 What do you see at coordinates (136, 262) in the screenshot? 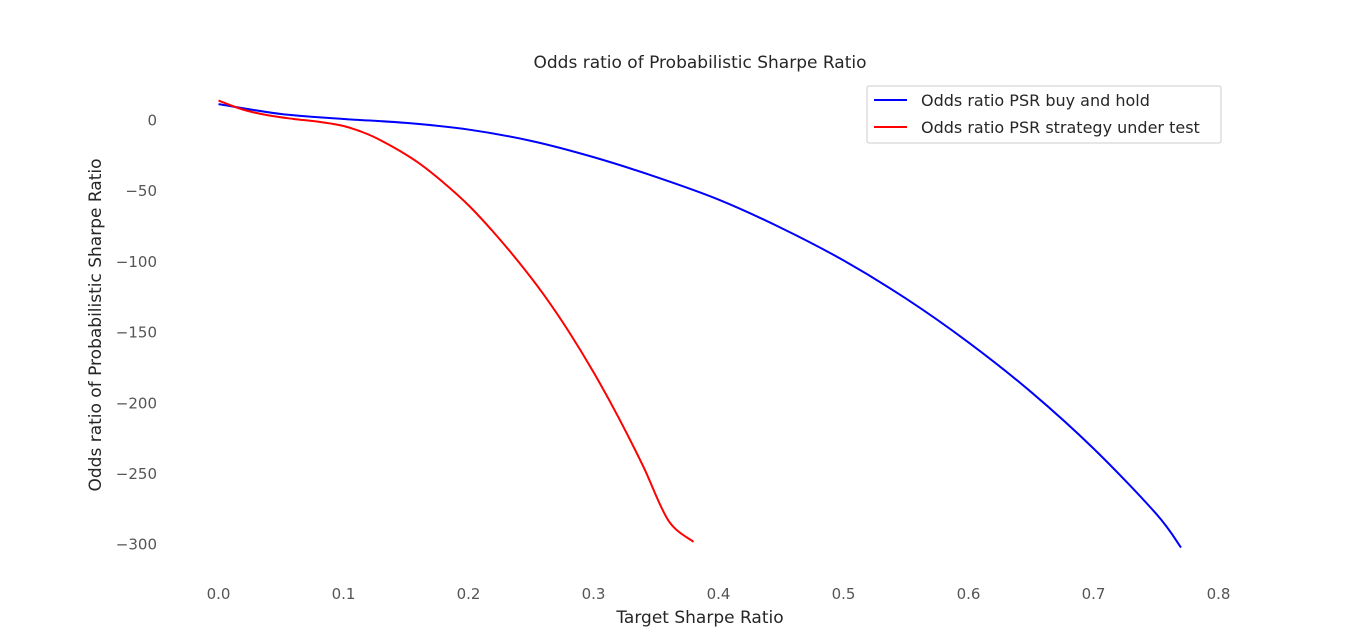
I see `y-tick-label: −100` at bounding box center [136, 262].